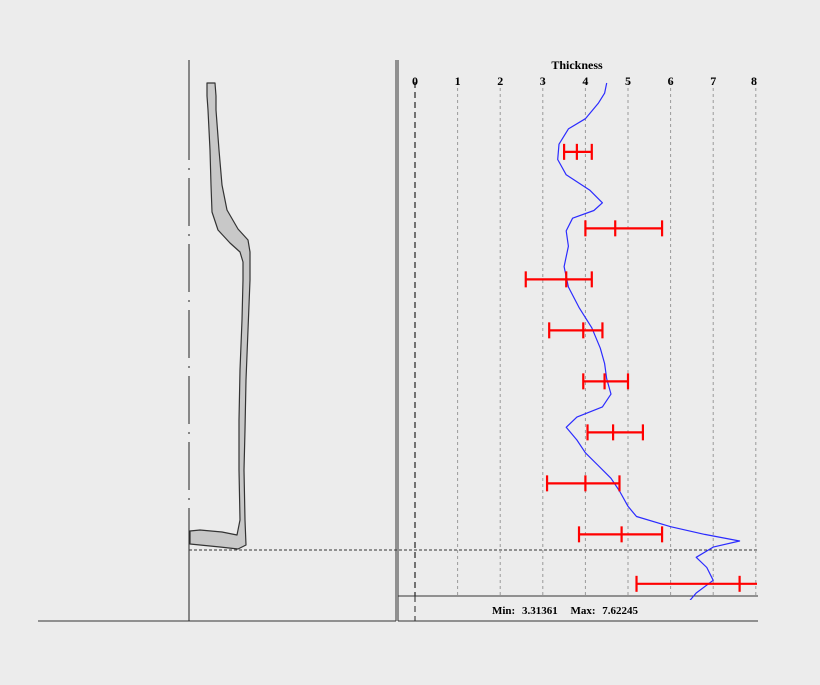 The width and height of the screenshot is (820, 685). I want to click on x-tick-label-2: 2, so click(500, 81).